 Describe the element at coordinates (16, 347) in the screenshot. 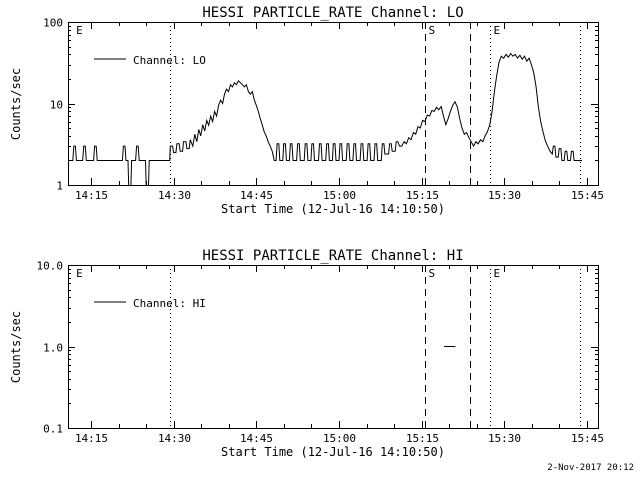

I see `chart-hi-y-axis-label: Counts/sec` at that location.